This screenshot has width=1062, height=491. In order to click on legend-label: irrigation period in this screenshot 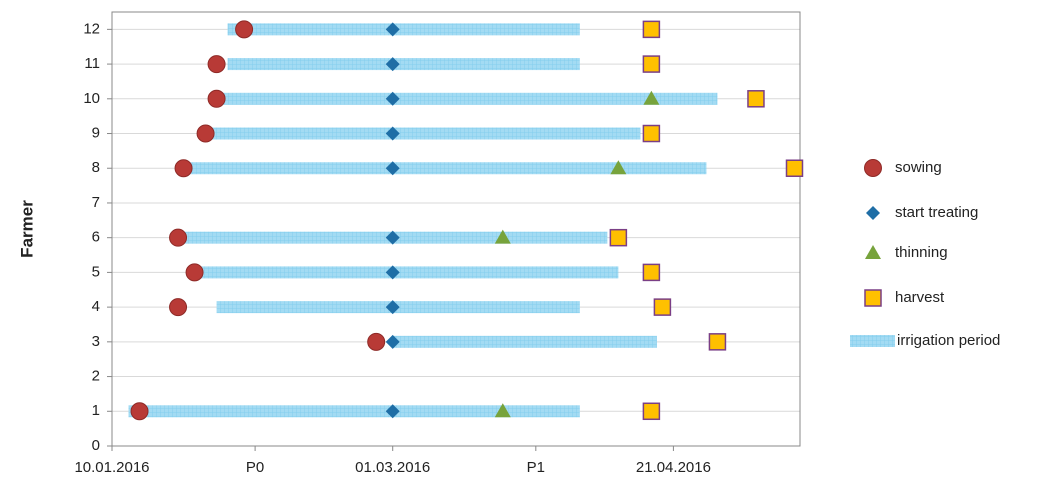, I will do `click(948, 340)`.